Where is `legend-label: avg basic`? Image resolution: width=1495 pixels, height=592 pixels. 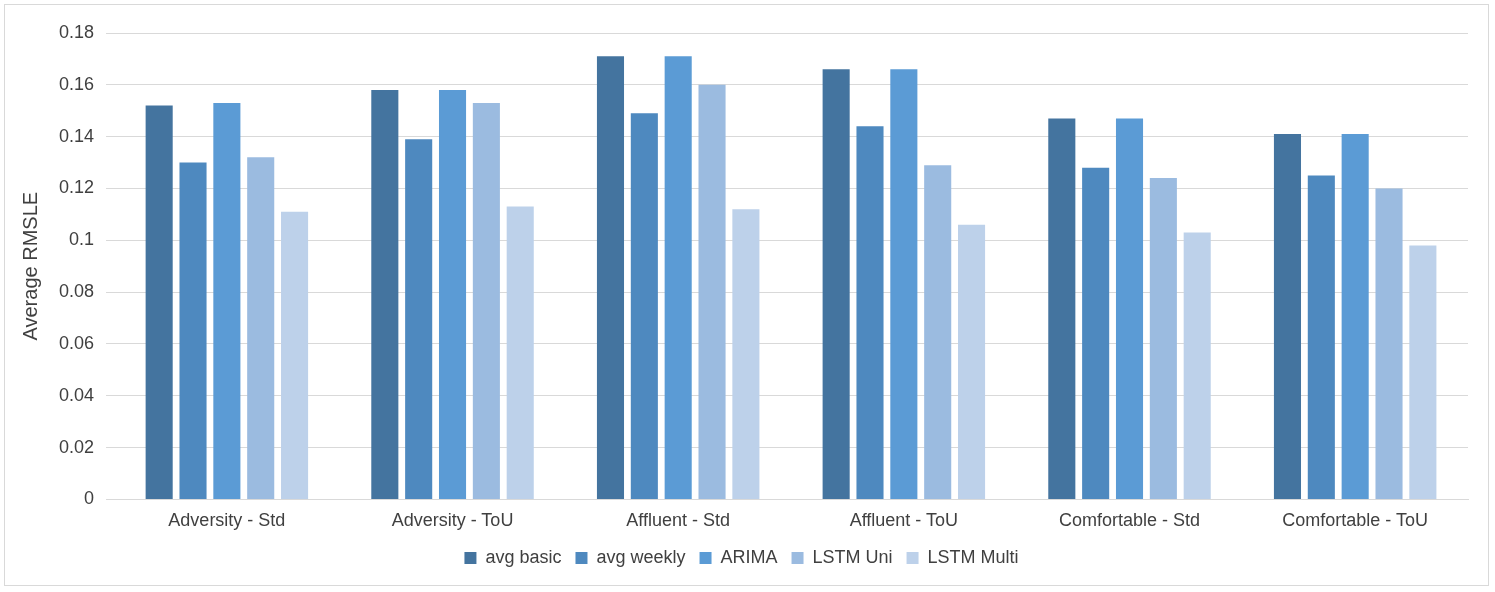 legend-label: avg basic is located at coordinates (523, 556).